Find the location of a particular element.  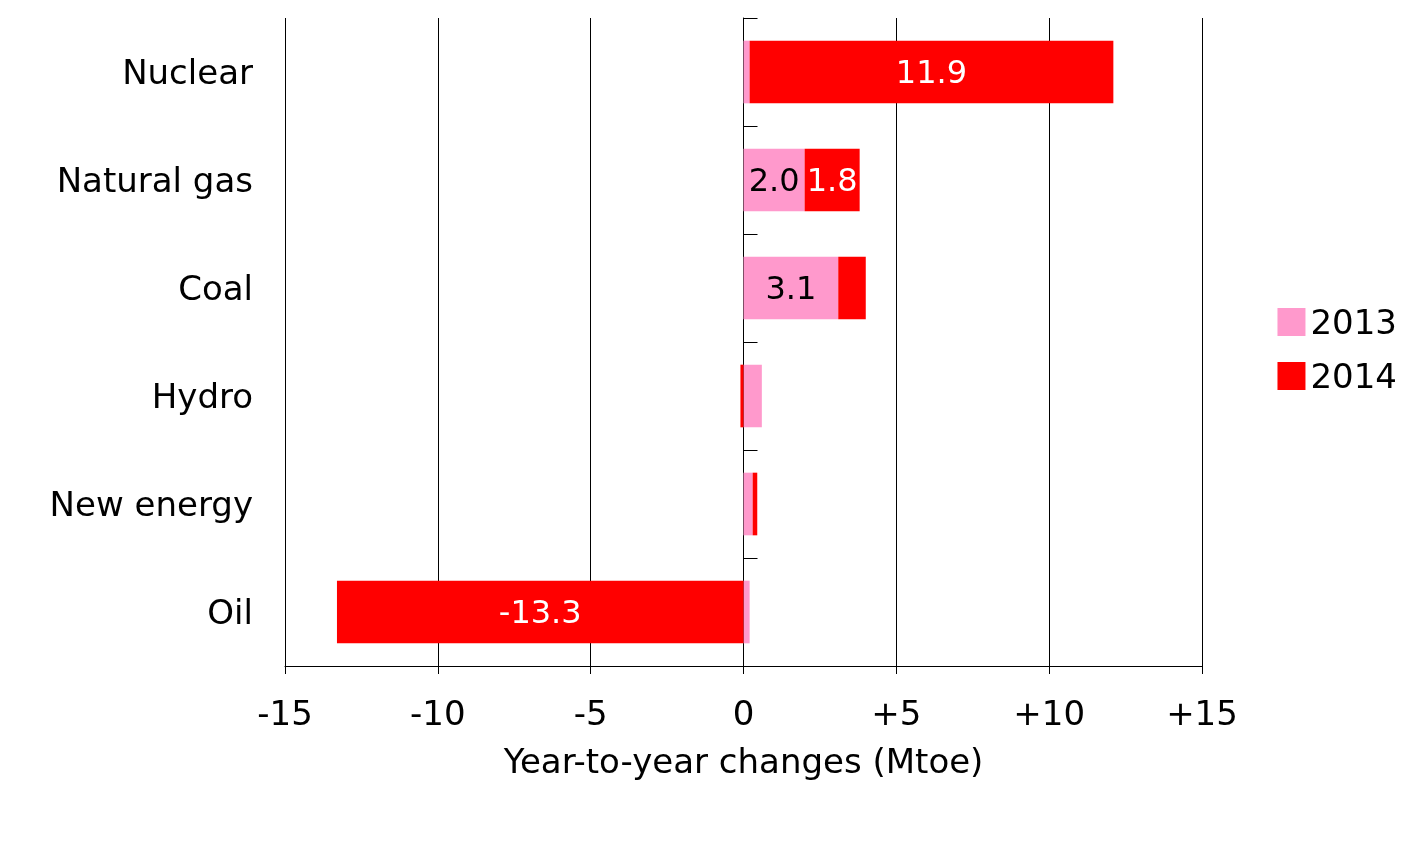

data-label: 11.9 is located at coordinates (931, 72).